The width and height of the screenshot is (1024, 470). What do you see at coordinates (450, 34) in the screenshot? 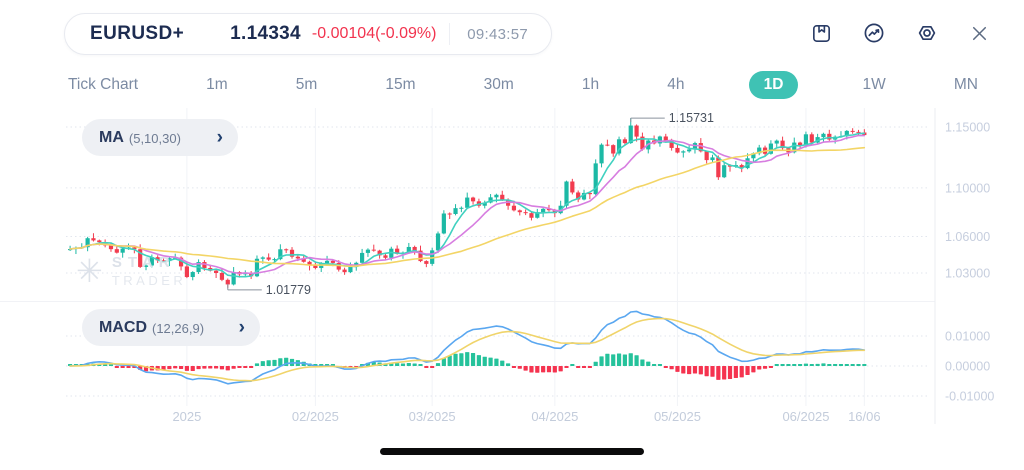
I see `header-divider` at bounding box center [450, 34].